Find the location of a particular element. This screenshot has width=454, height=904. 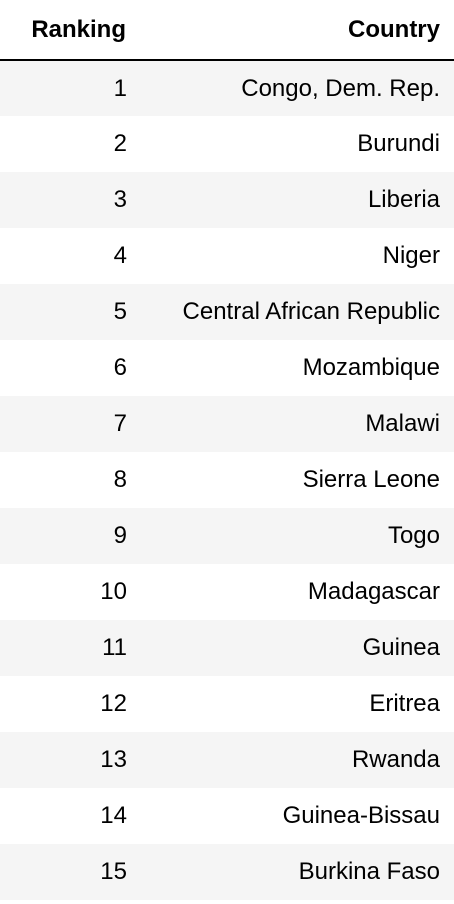

table-row: 4 Niger is located at coordinates (227, 256).